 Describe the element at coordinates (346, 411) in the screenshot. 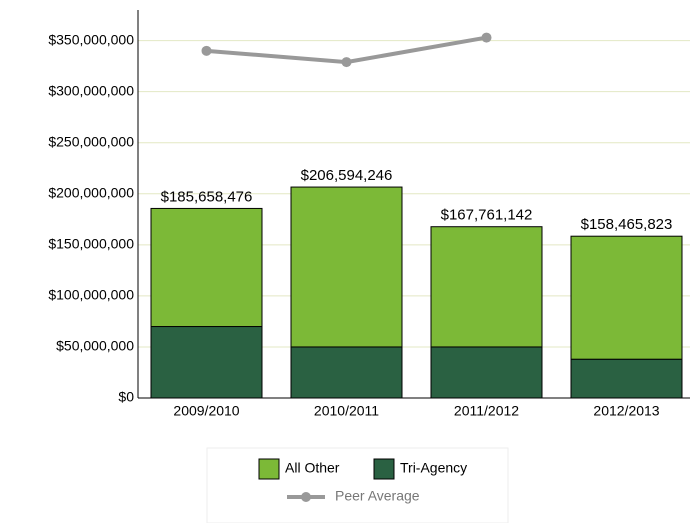

I see `x-tick-label: 2010/2011` at that location.